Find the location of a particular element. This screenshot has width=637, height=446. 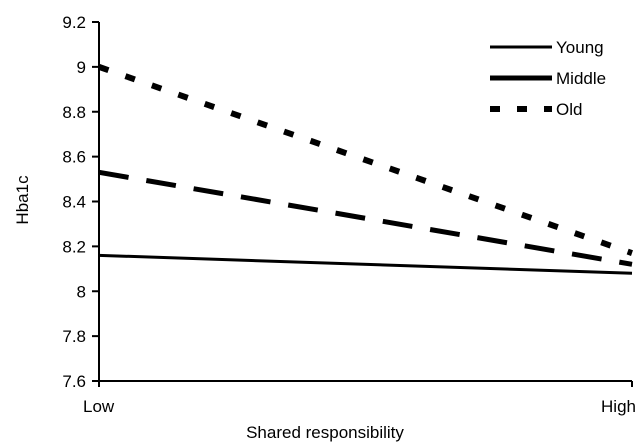

y-tick-label: 8.8 is located at coordinates (74, 112).